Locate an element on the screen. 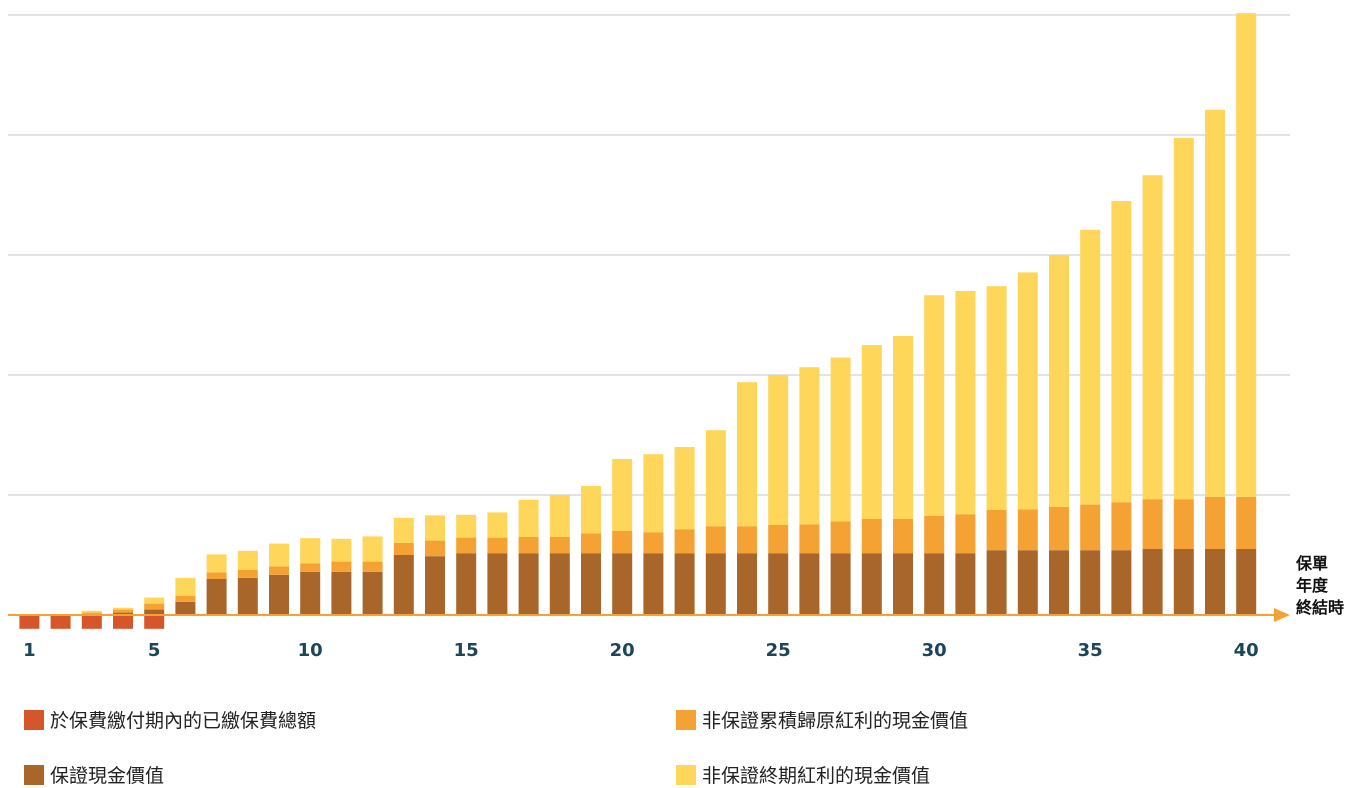  x-axis is located at coordinates (649, 615).